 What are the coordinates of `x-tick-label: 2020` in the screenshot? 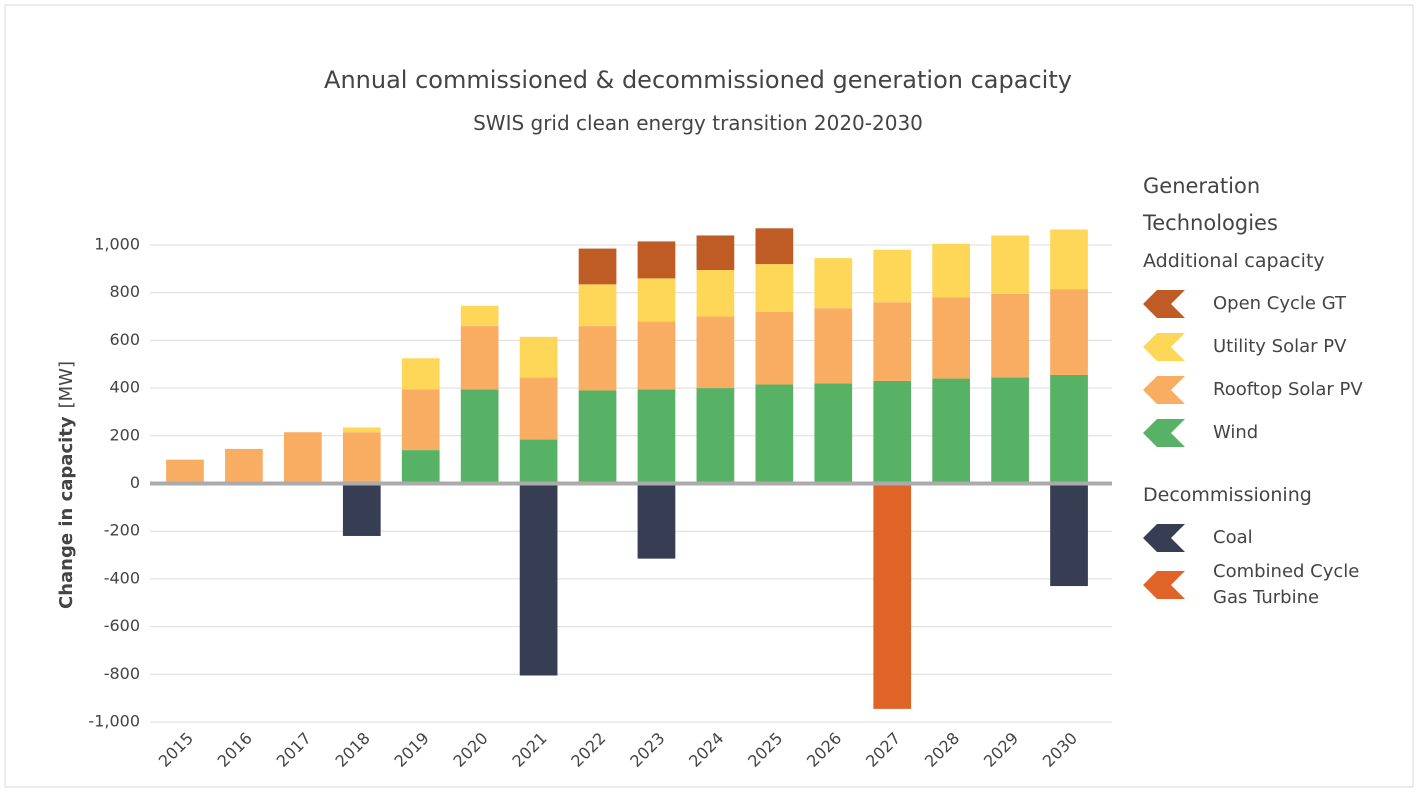 It's located at (470, 750).